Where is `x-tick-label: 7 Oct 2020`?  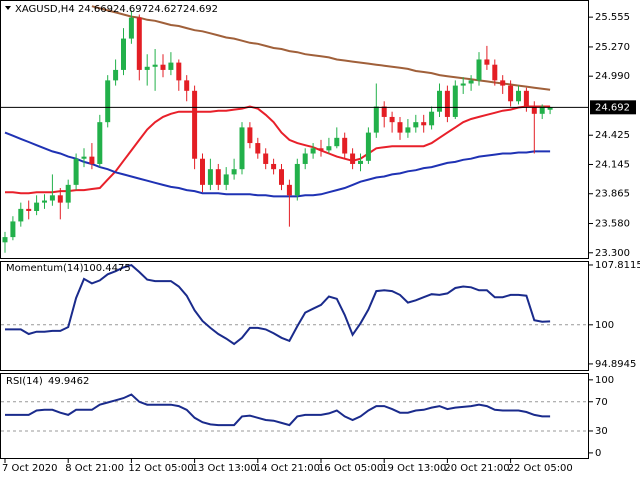 x-tick-label: 7 Oct 2020 is located at coordinates (29, 468).